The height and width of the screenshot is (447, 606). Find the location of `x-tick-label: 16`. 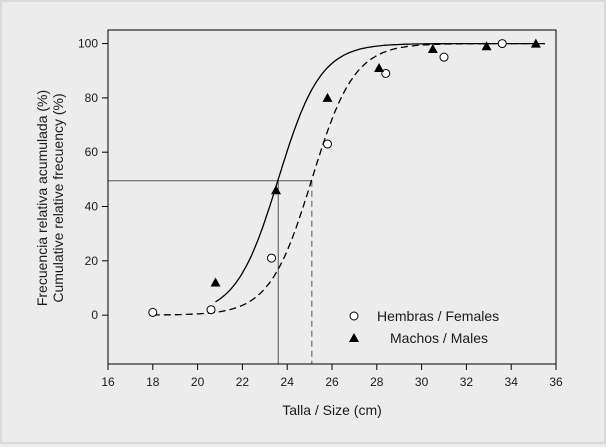

x-tick-label: 16 is located at coordinates (108, 382).